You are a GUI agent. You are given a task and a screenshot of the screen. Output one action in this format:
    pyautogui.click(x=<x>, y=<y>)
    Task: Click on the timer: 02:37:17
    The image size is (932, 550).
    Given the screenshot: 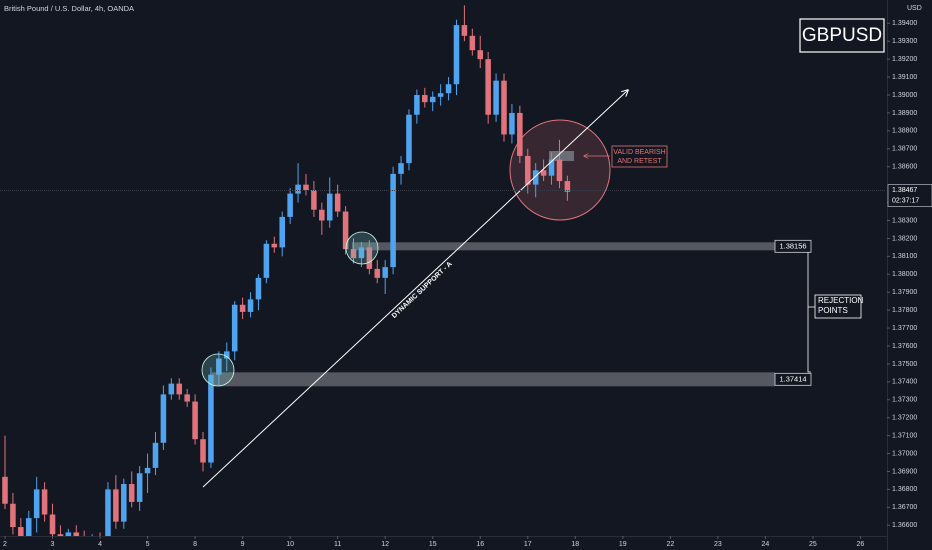 What is the action you would take?
    pyautogui.click(x=905, y=200)
    